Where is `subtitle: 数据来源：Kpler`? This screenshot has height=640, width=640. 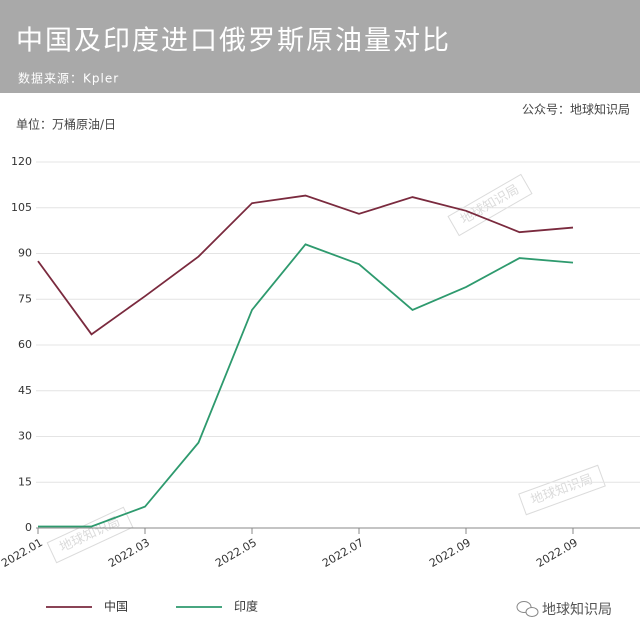
subtitle: 数据来源：Kpler is located at coordinates (68, 78).